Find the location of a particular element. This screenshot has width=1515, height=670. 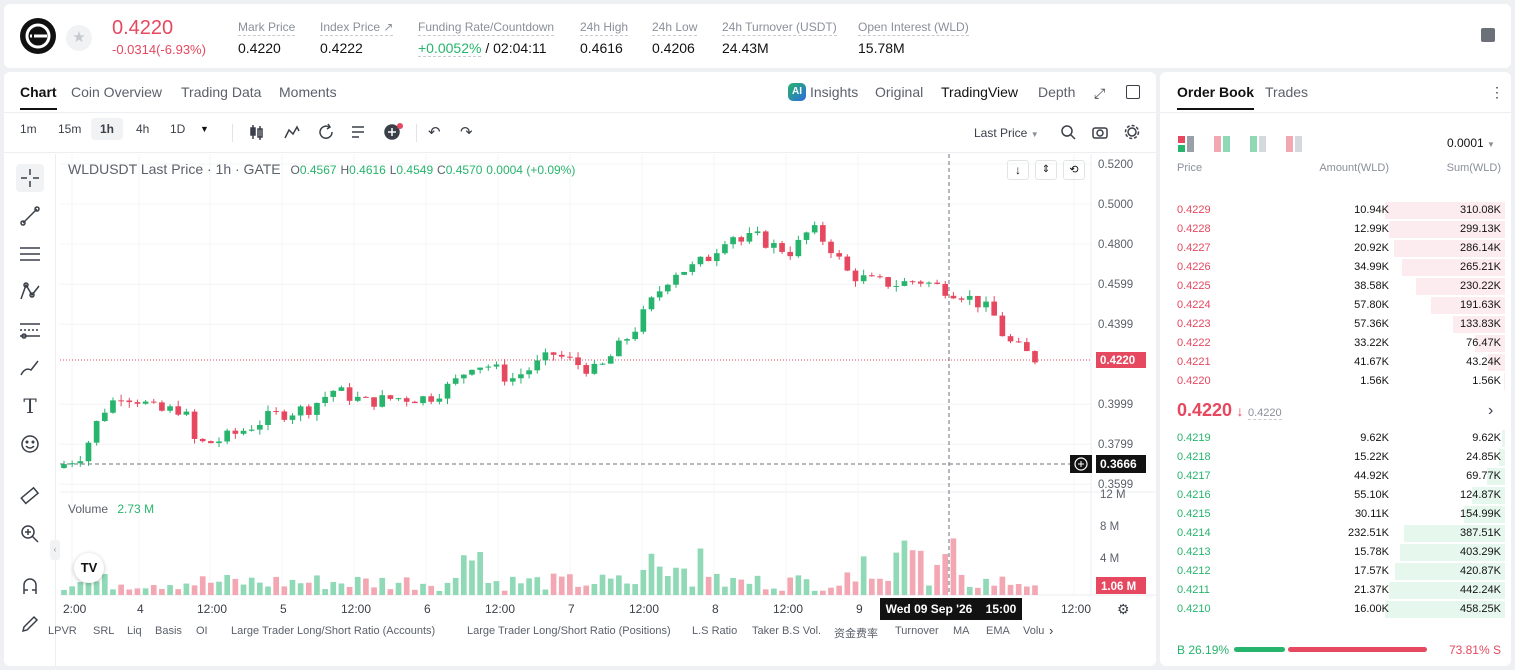

tab-coin-overview: Coin Overview is located at coordinates (117, 92).